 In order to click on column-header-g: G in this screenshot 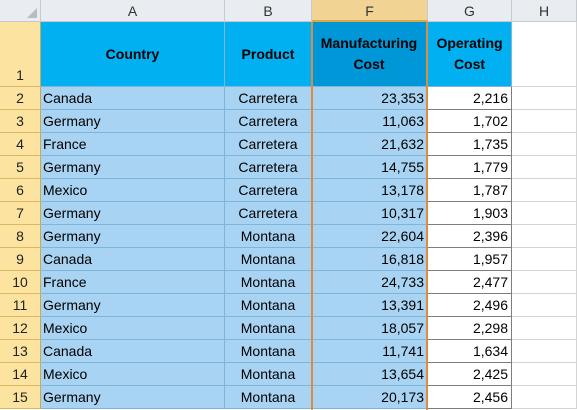, I will do `click(470, 11)`.